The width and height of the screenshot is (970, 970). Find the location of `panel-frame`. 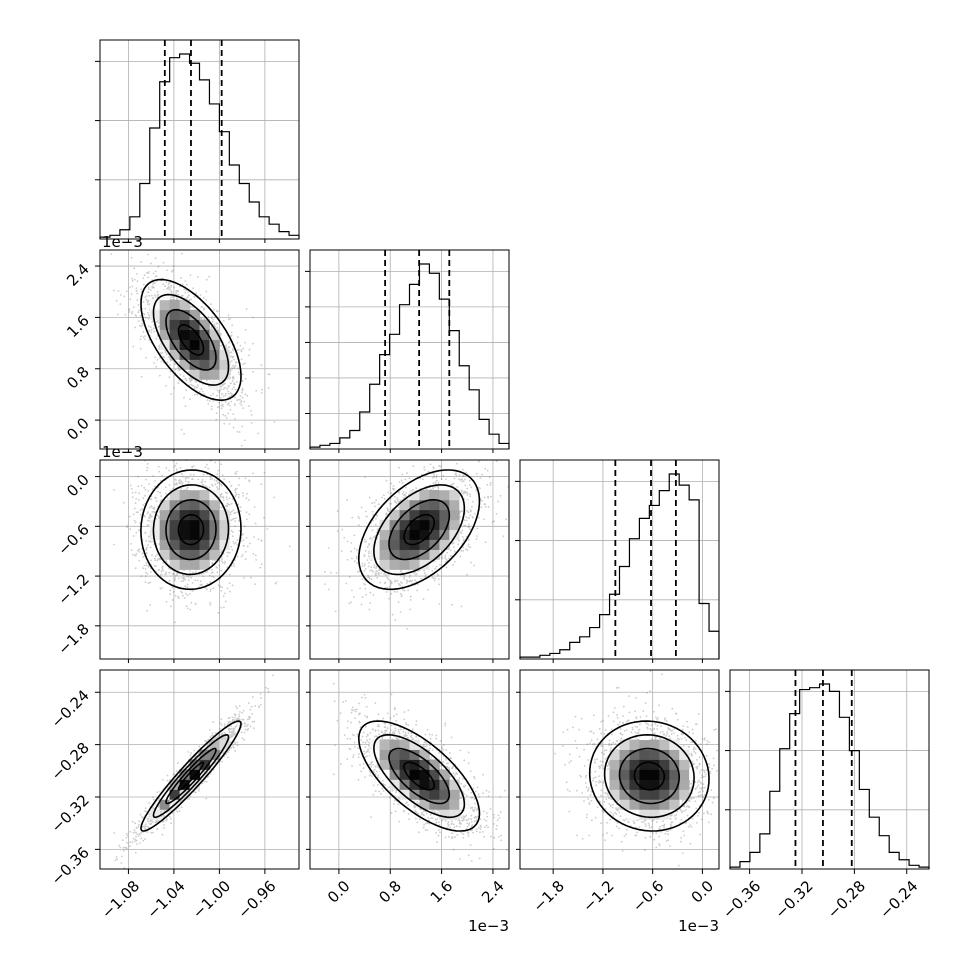

panel-frame is located at coordinates (829, 769).